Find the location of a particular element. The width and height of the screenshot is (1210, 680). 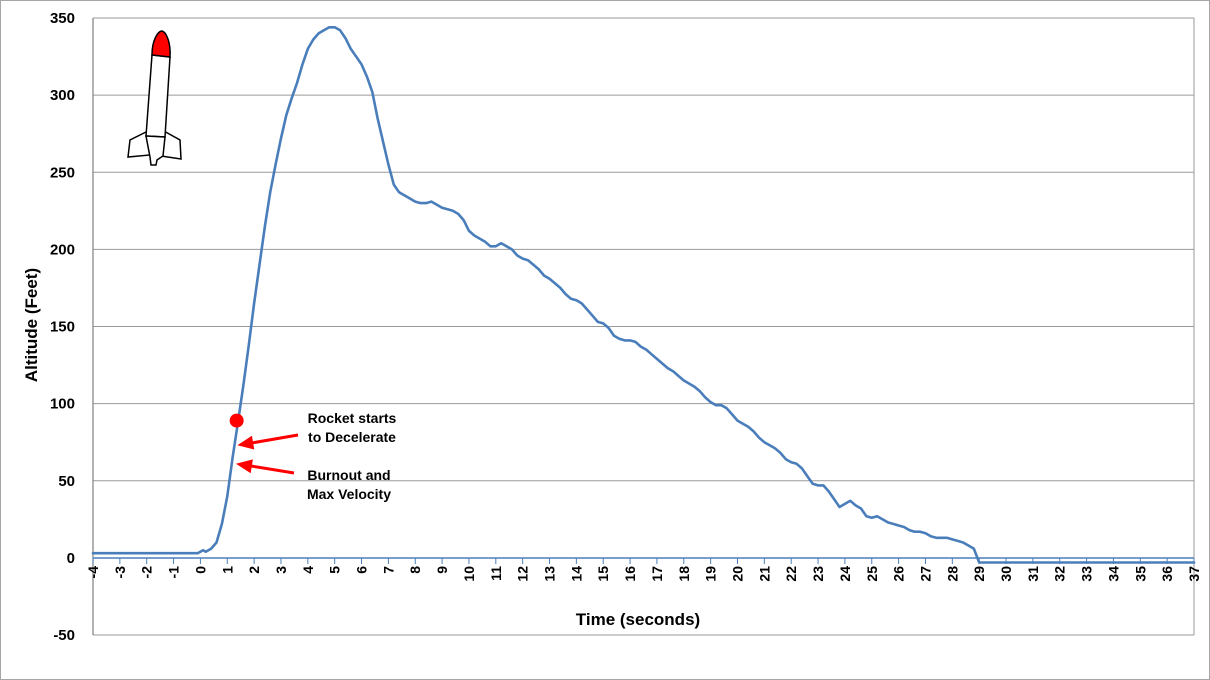

y-tick-labels: 350 300 250 200 150 100 50 0 -50 is located at coordinates (62, 327).